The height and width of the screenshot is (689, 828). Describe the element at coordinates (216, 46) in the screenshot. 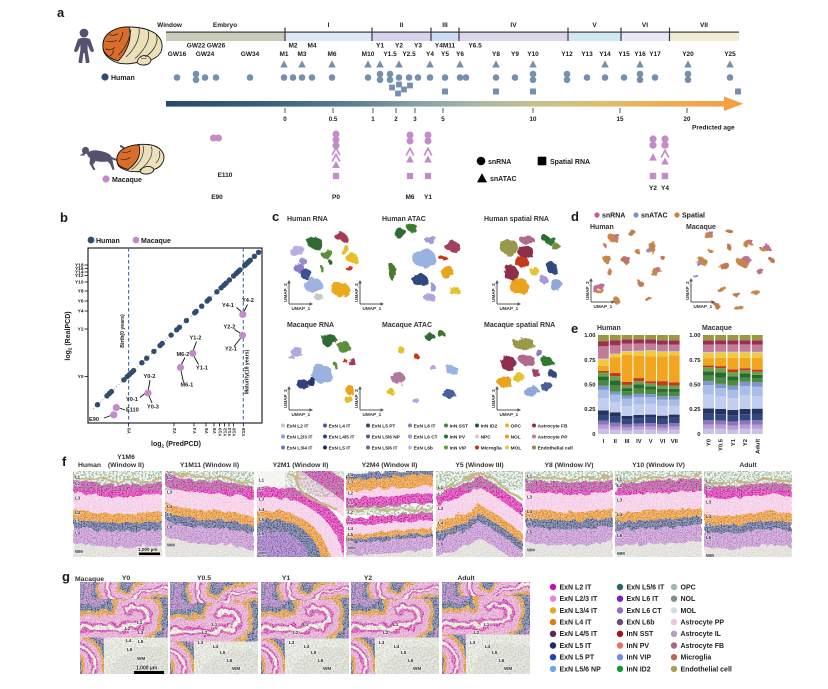

I see `svg-text: GW26` at that location.